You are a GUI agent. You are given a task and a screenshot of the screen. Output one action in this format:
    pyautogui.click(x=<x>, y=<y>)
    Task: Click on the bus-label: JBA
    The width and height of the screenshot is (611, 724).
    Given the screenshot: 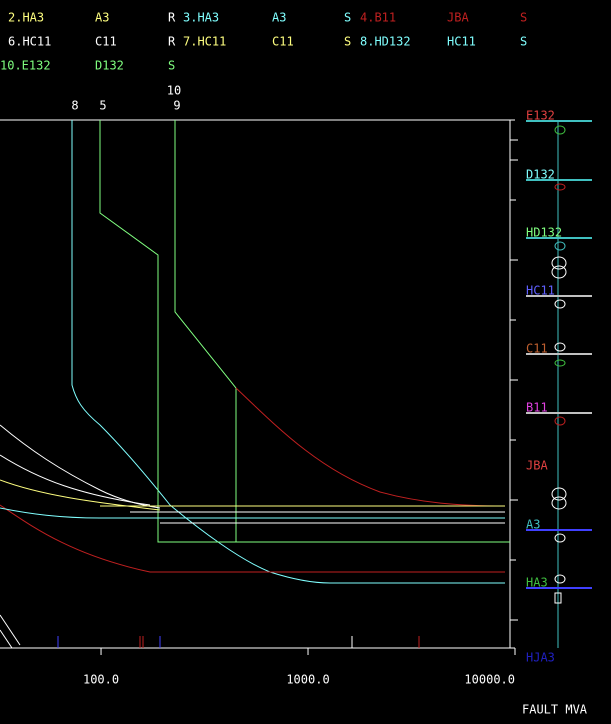 What is the action you would take?
    pyautogui.click(x=537, y=466)
    